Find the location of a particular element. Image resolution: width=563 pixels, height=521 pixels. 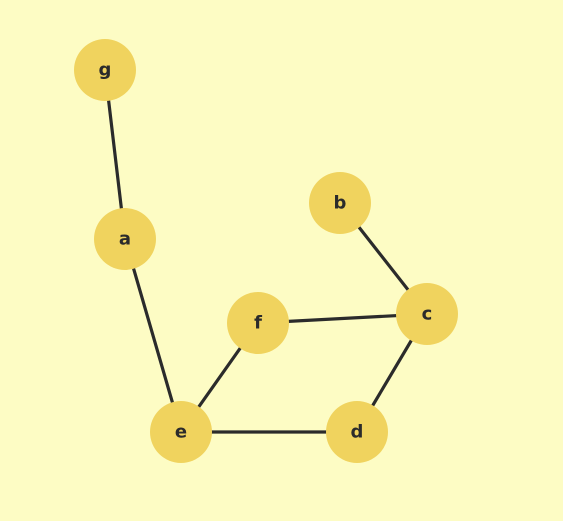

node-label: f is located at coordinates (258, 323).